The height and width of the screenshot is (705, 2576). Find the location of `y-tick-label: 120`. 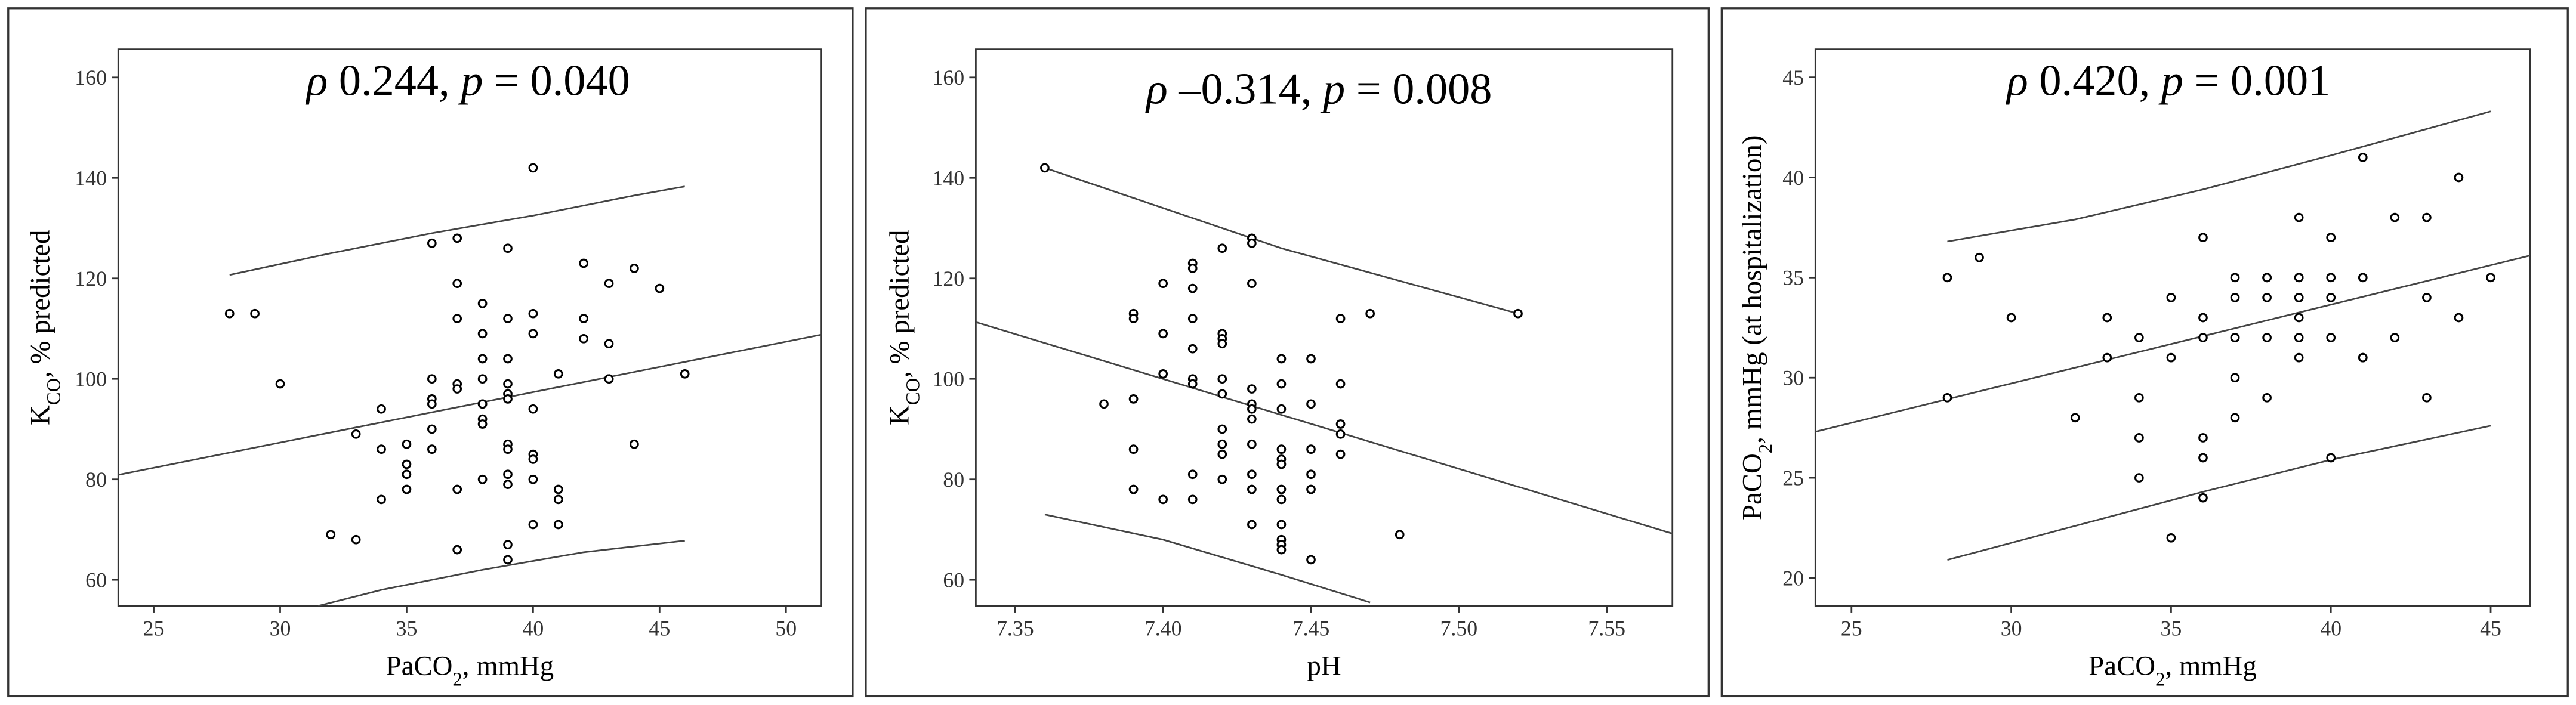

y-tick-label: 120 is located at coordinates (948, 278).